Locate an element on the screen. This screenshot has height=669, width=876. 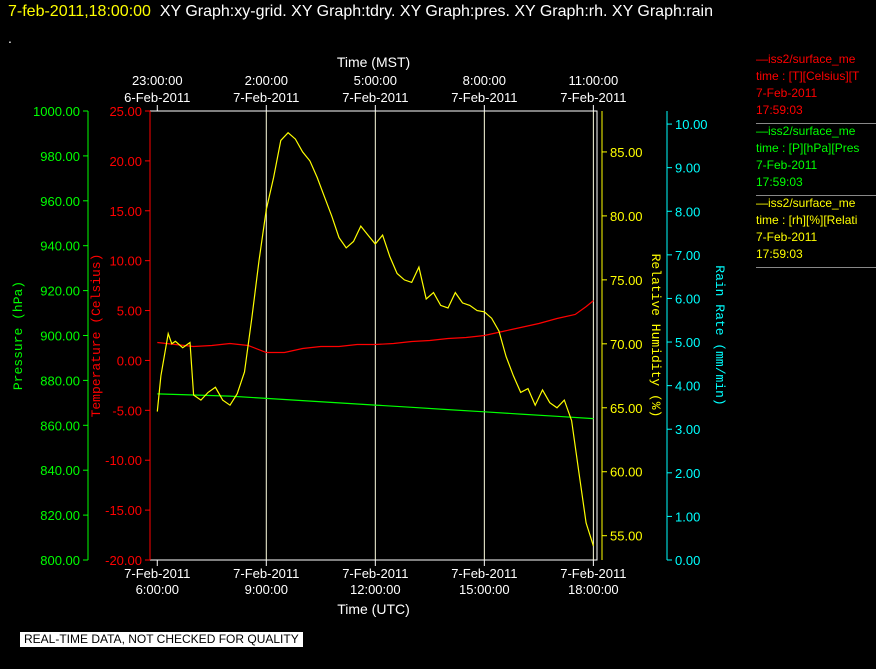
rain-tick-label: 4.00 is located at coordinates (687, 386).